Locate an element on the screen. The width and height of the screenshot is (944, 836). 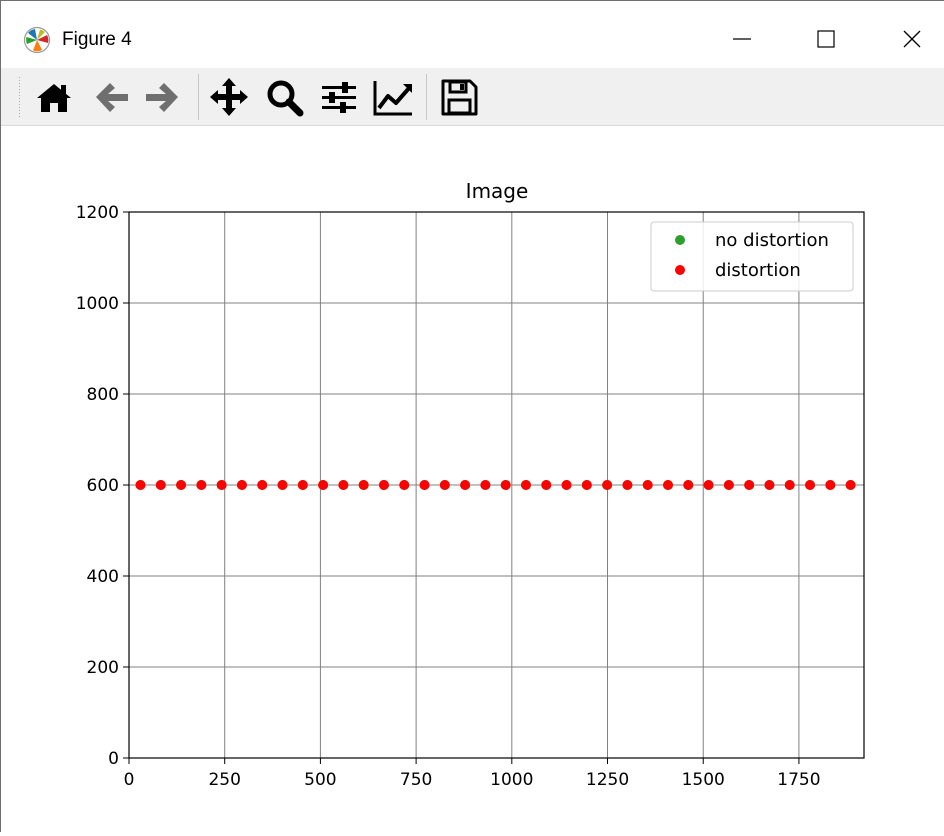
x-tick-label: 1750 is located at coordinates (798, 780).